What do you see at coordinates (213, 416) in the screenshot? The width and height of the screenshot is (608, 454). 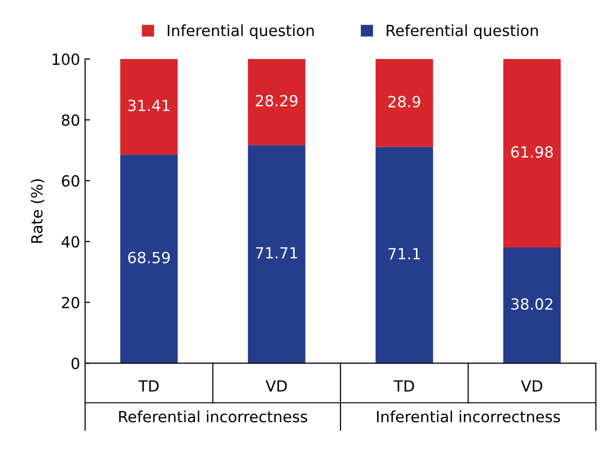 I see `text: Referential incorrectness` at bounding box center [213, 416].